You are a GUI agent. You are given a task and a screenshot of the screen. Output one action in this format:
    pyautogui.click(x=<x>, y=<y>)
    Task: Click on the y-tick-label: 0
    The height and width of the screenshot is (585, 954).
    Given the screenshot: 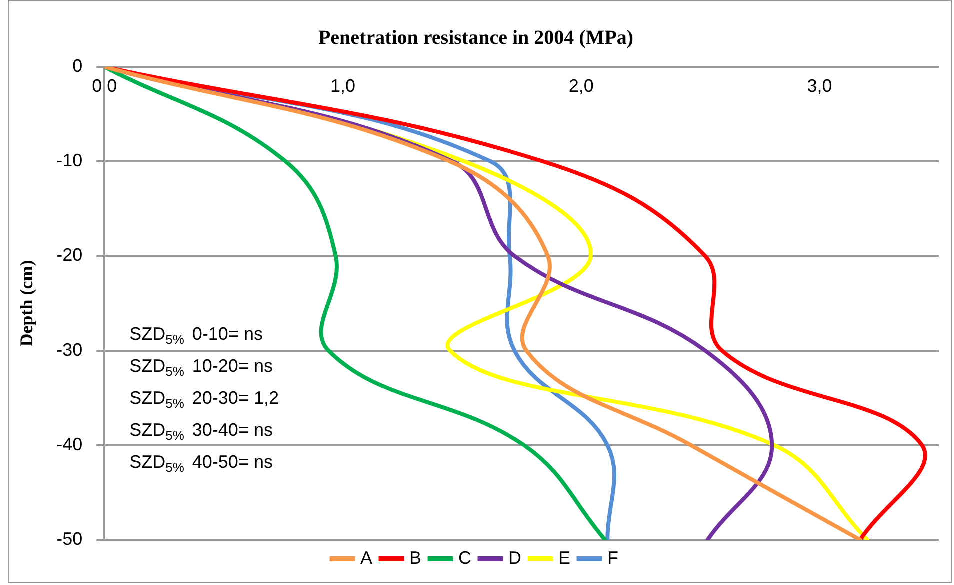 What is the action you would take?
    pyautogui.click(x=77, y=66)
    